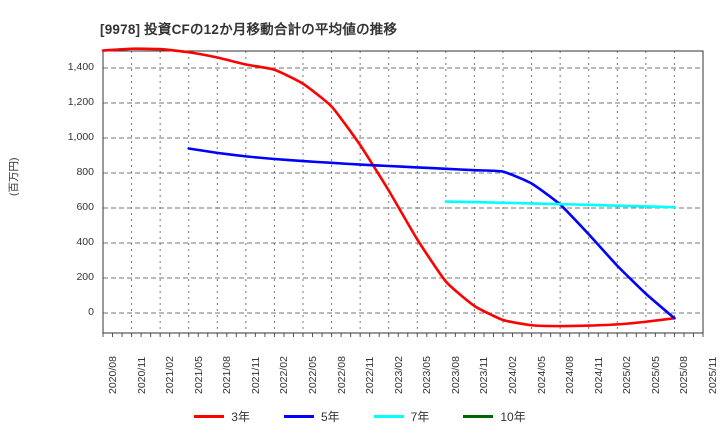 Image resolution: width=720 pixels, height=440 pixels. What do you see at coordinates (85, 277) in the screenshot?
I see `y-tick-label: 200` at bounding box center [85, 277].